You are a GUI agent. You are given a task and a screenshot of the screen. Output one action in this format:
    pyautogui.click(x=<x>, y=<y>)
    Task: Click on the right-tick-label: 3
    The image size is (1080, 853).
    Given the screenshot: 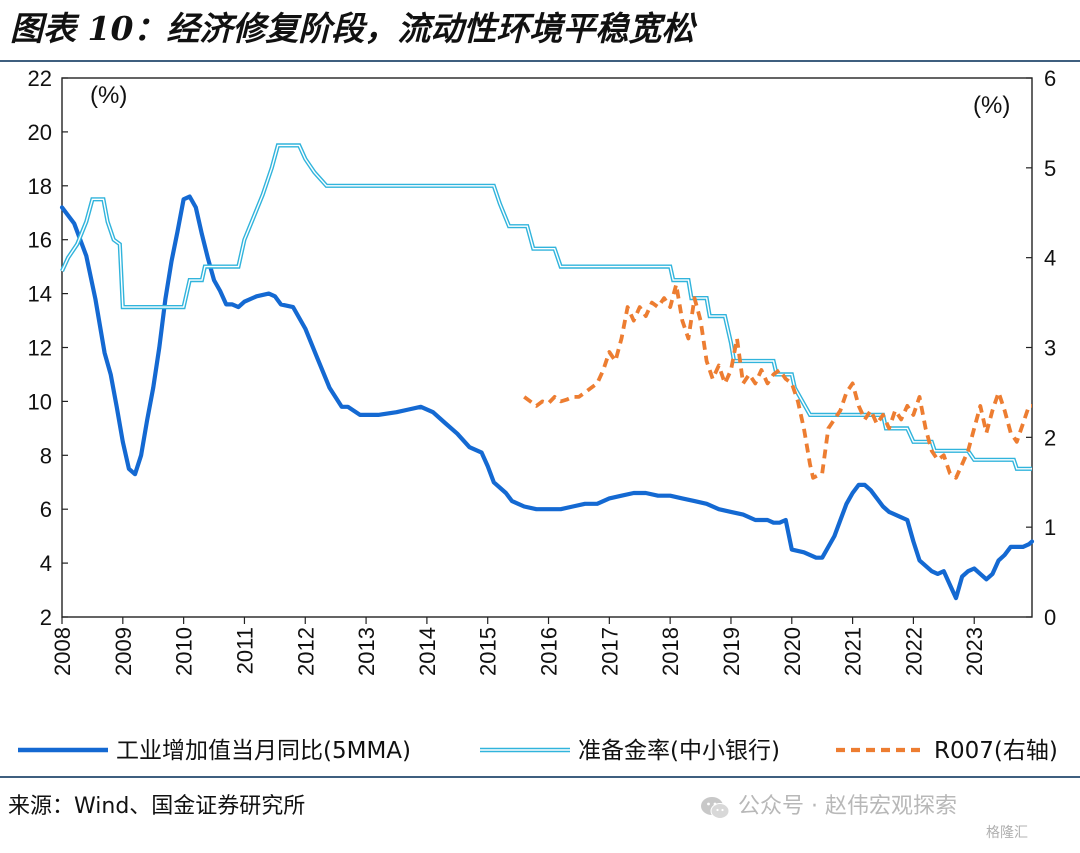 What is the action you would take?
    pyautogui.click(x=1050, y=348)
    